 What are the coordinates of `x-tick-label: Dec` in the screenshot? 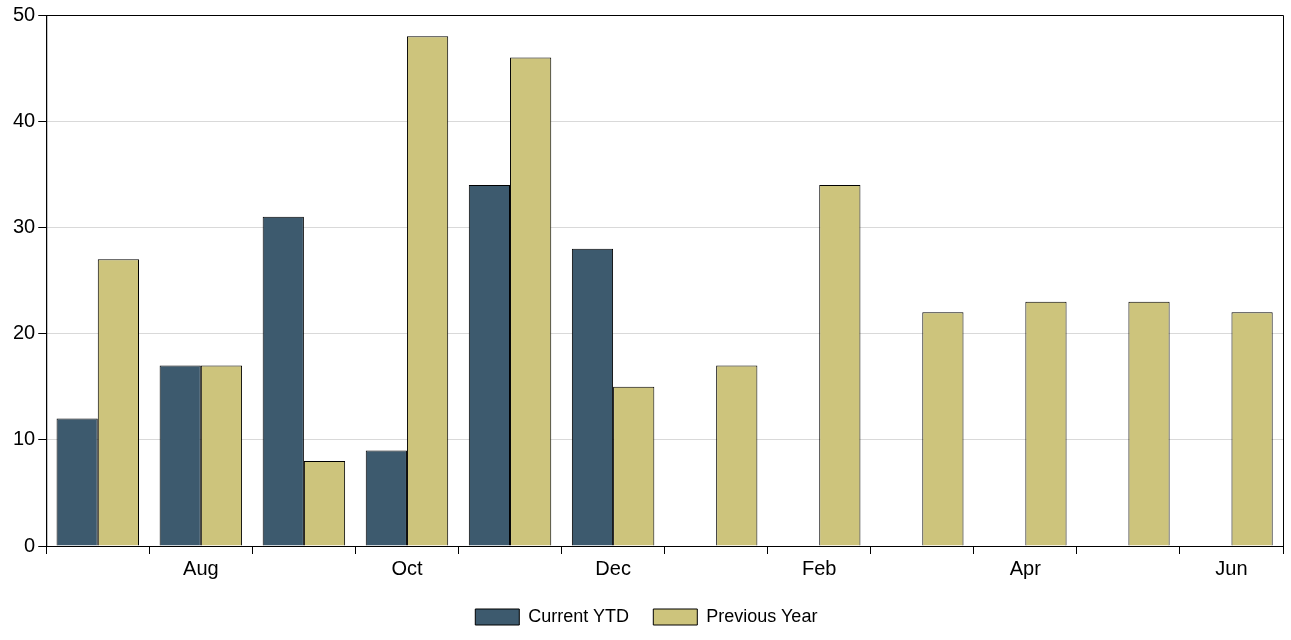 It's located at (613, 567).